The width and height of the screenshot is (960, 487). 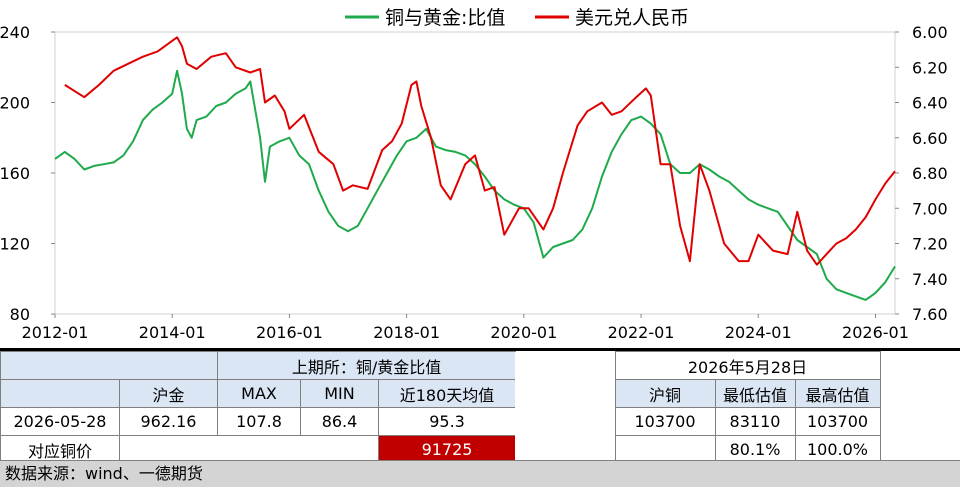 I want to click on legend-label-2: 美元兑人民币, so click(x=632, y=18).